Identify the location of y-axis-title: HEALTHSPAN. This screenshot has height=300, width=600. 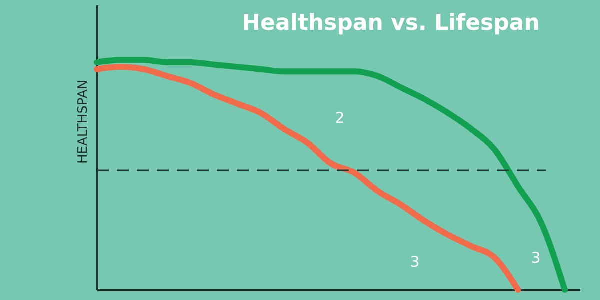
(83, 122).